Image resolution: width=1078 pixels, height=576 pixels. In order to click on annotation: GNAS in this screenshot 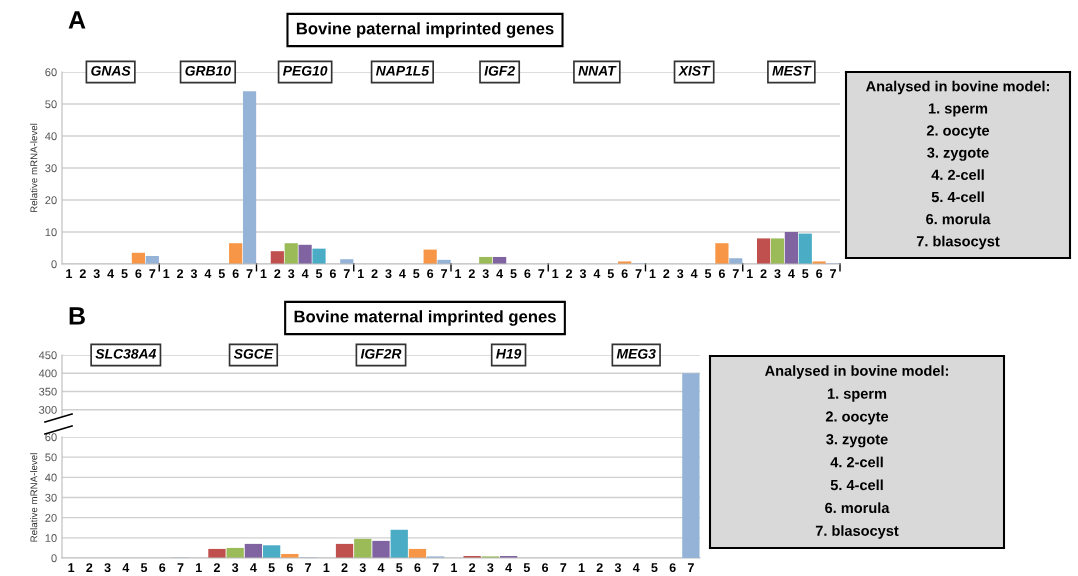, I will do `click(111, 70)`.